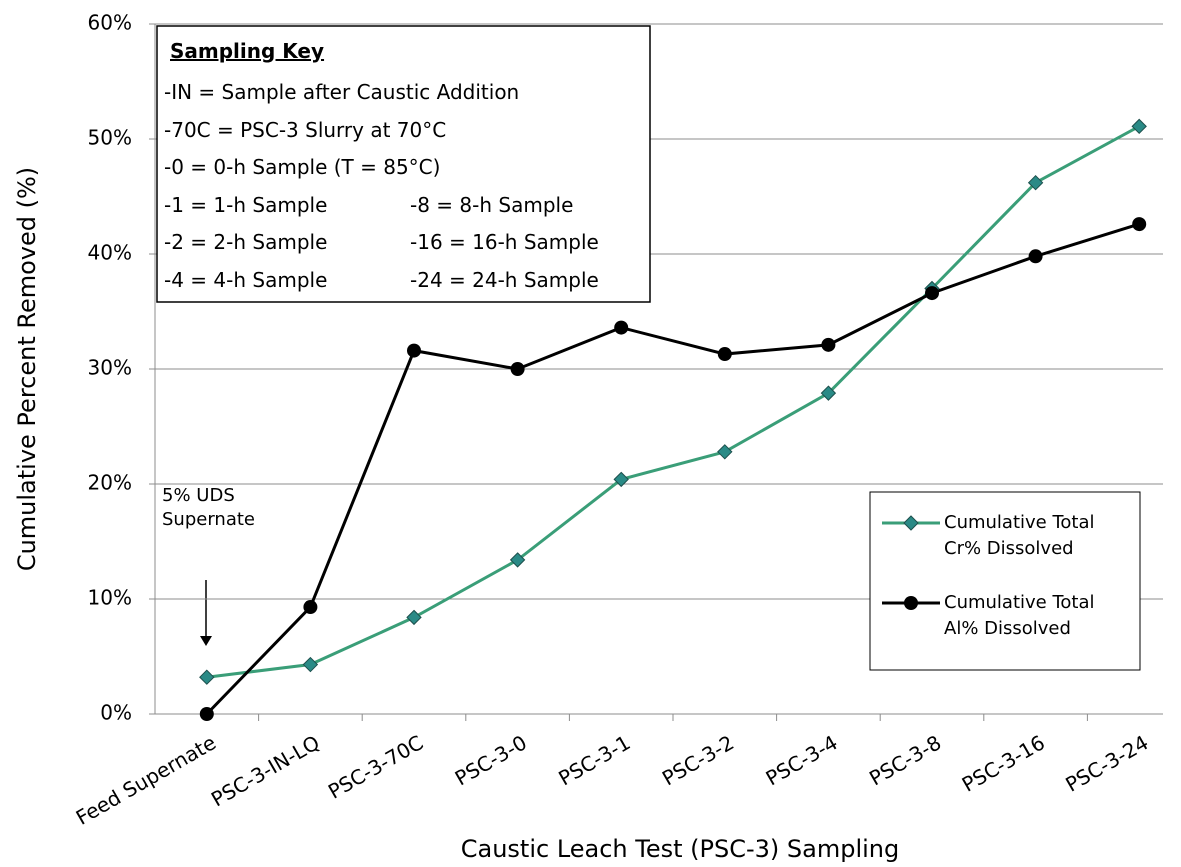 The image size is (1181, 867). Describe the element at coordinates (265, 770) in the screenshot. I see `x-tick-label: PSC-3-IN-LQ` at that location.